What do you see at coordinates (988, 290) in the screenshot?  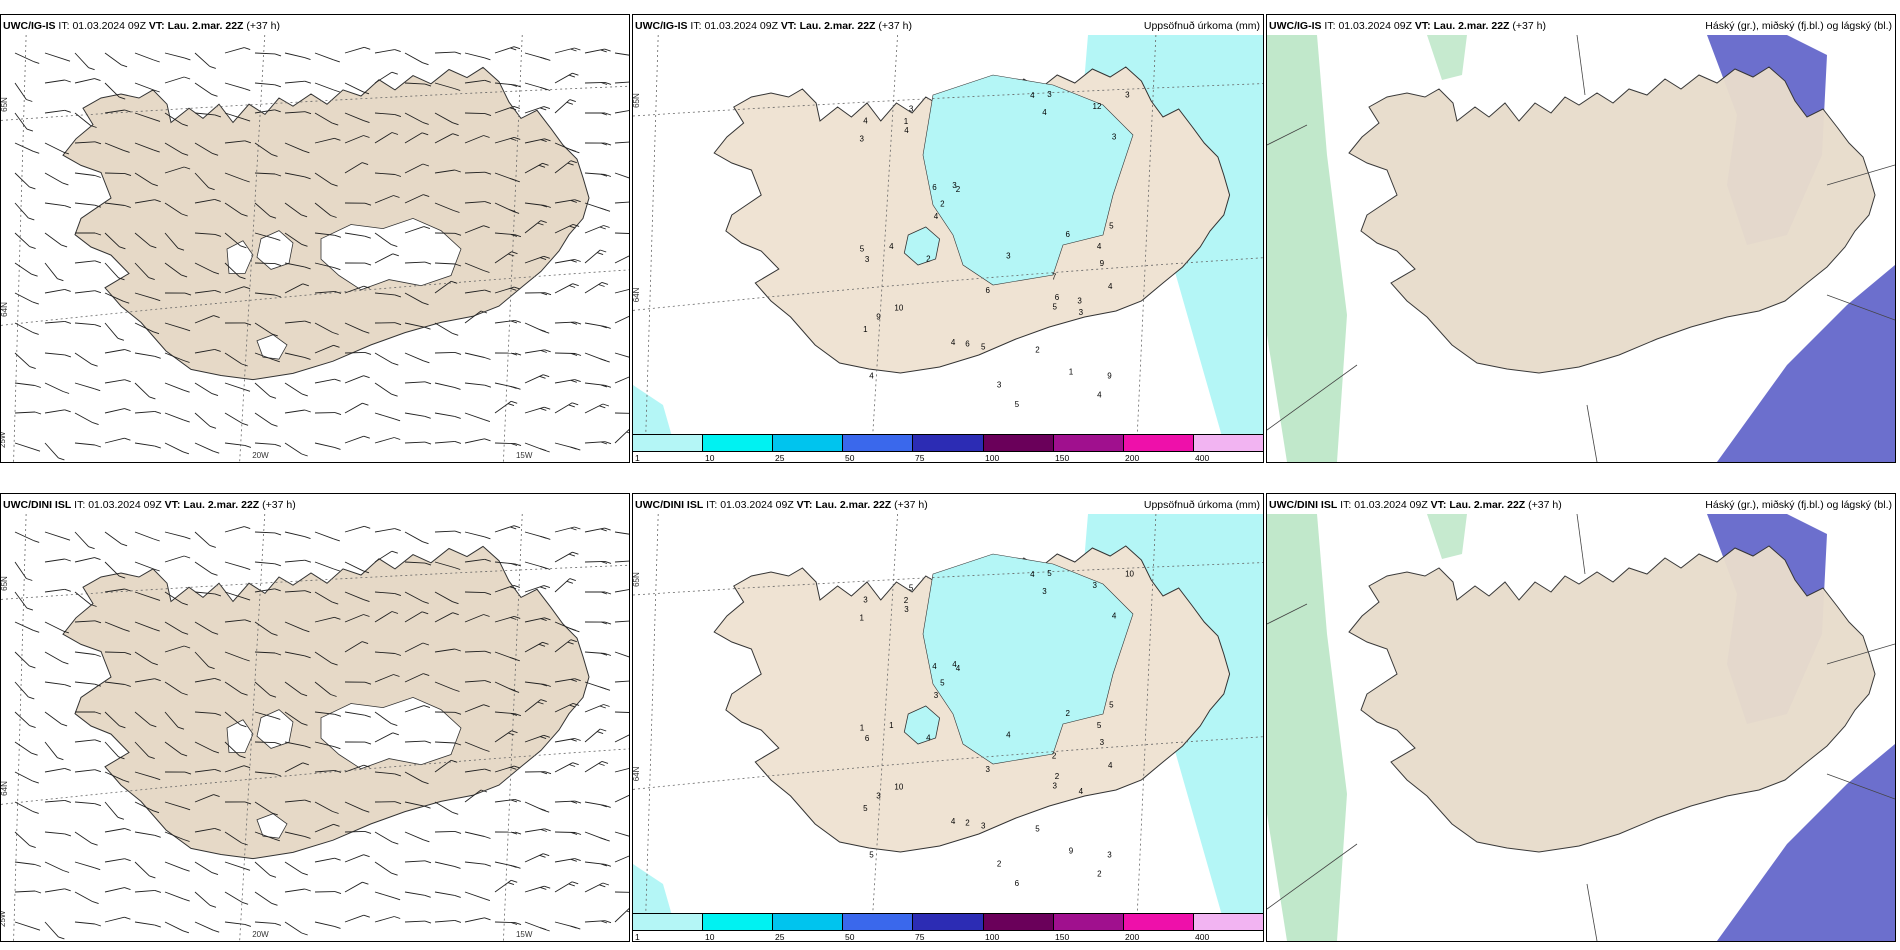 I see `precip-value: 6` at bounding box center [988, 290].